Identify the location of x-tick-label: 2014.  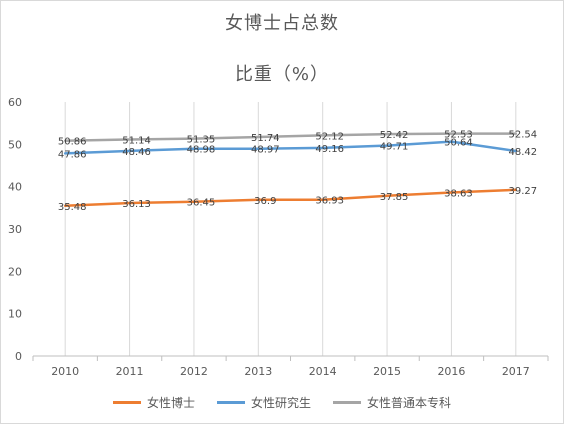
(323, 371).